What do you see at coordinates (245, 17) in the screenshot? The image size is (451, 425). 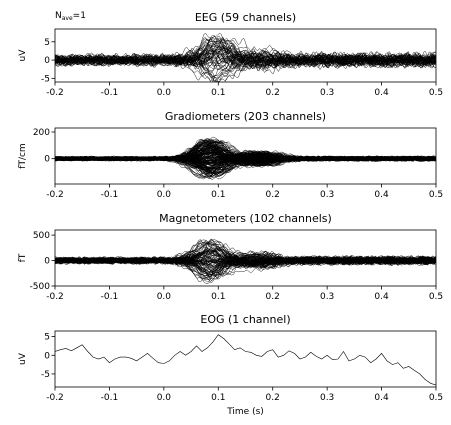 I see `chart-title: EEG (59 channels)` at bounding box center [245, 17].